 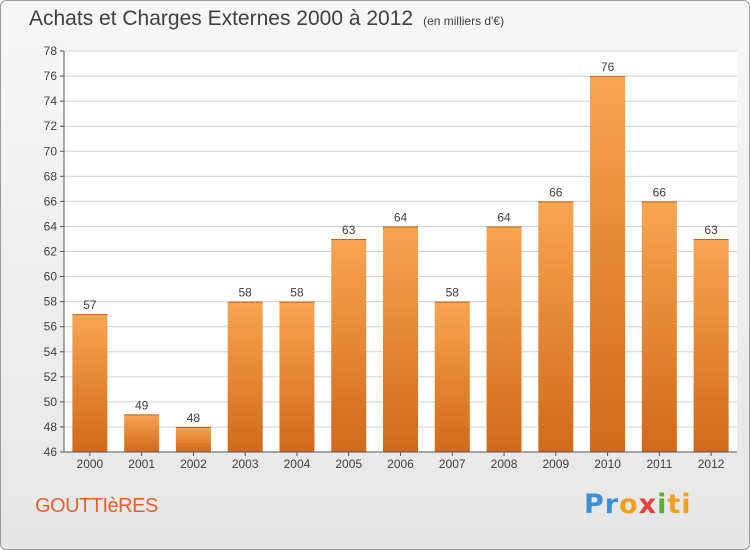 What do you see at coordinates (221, 18) in the screenshot?
I see `chart-title-text: Achats et Charges Externes 2000 à 2012` at bounding box center [221, 18].